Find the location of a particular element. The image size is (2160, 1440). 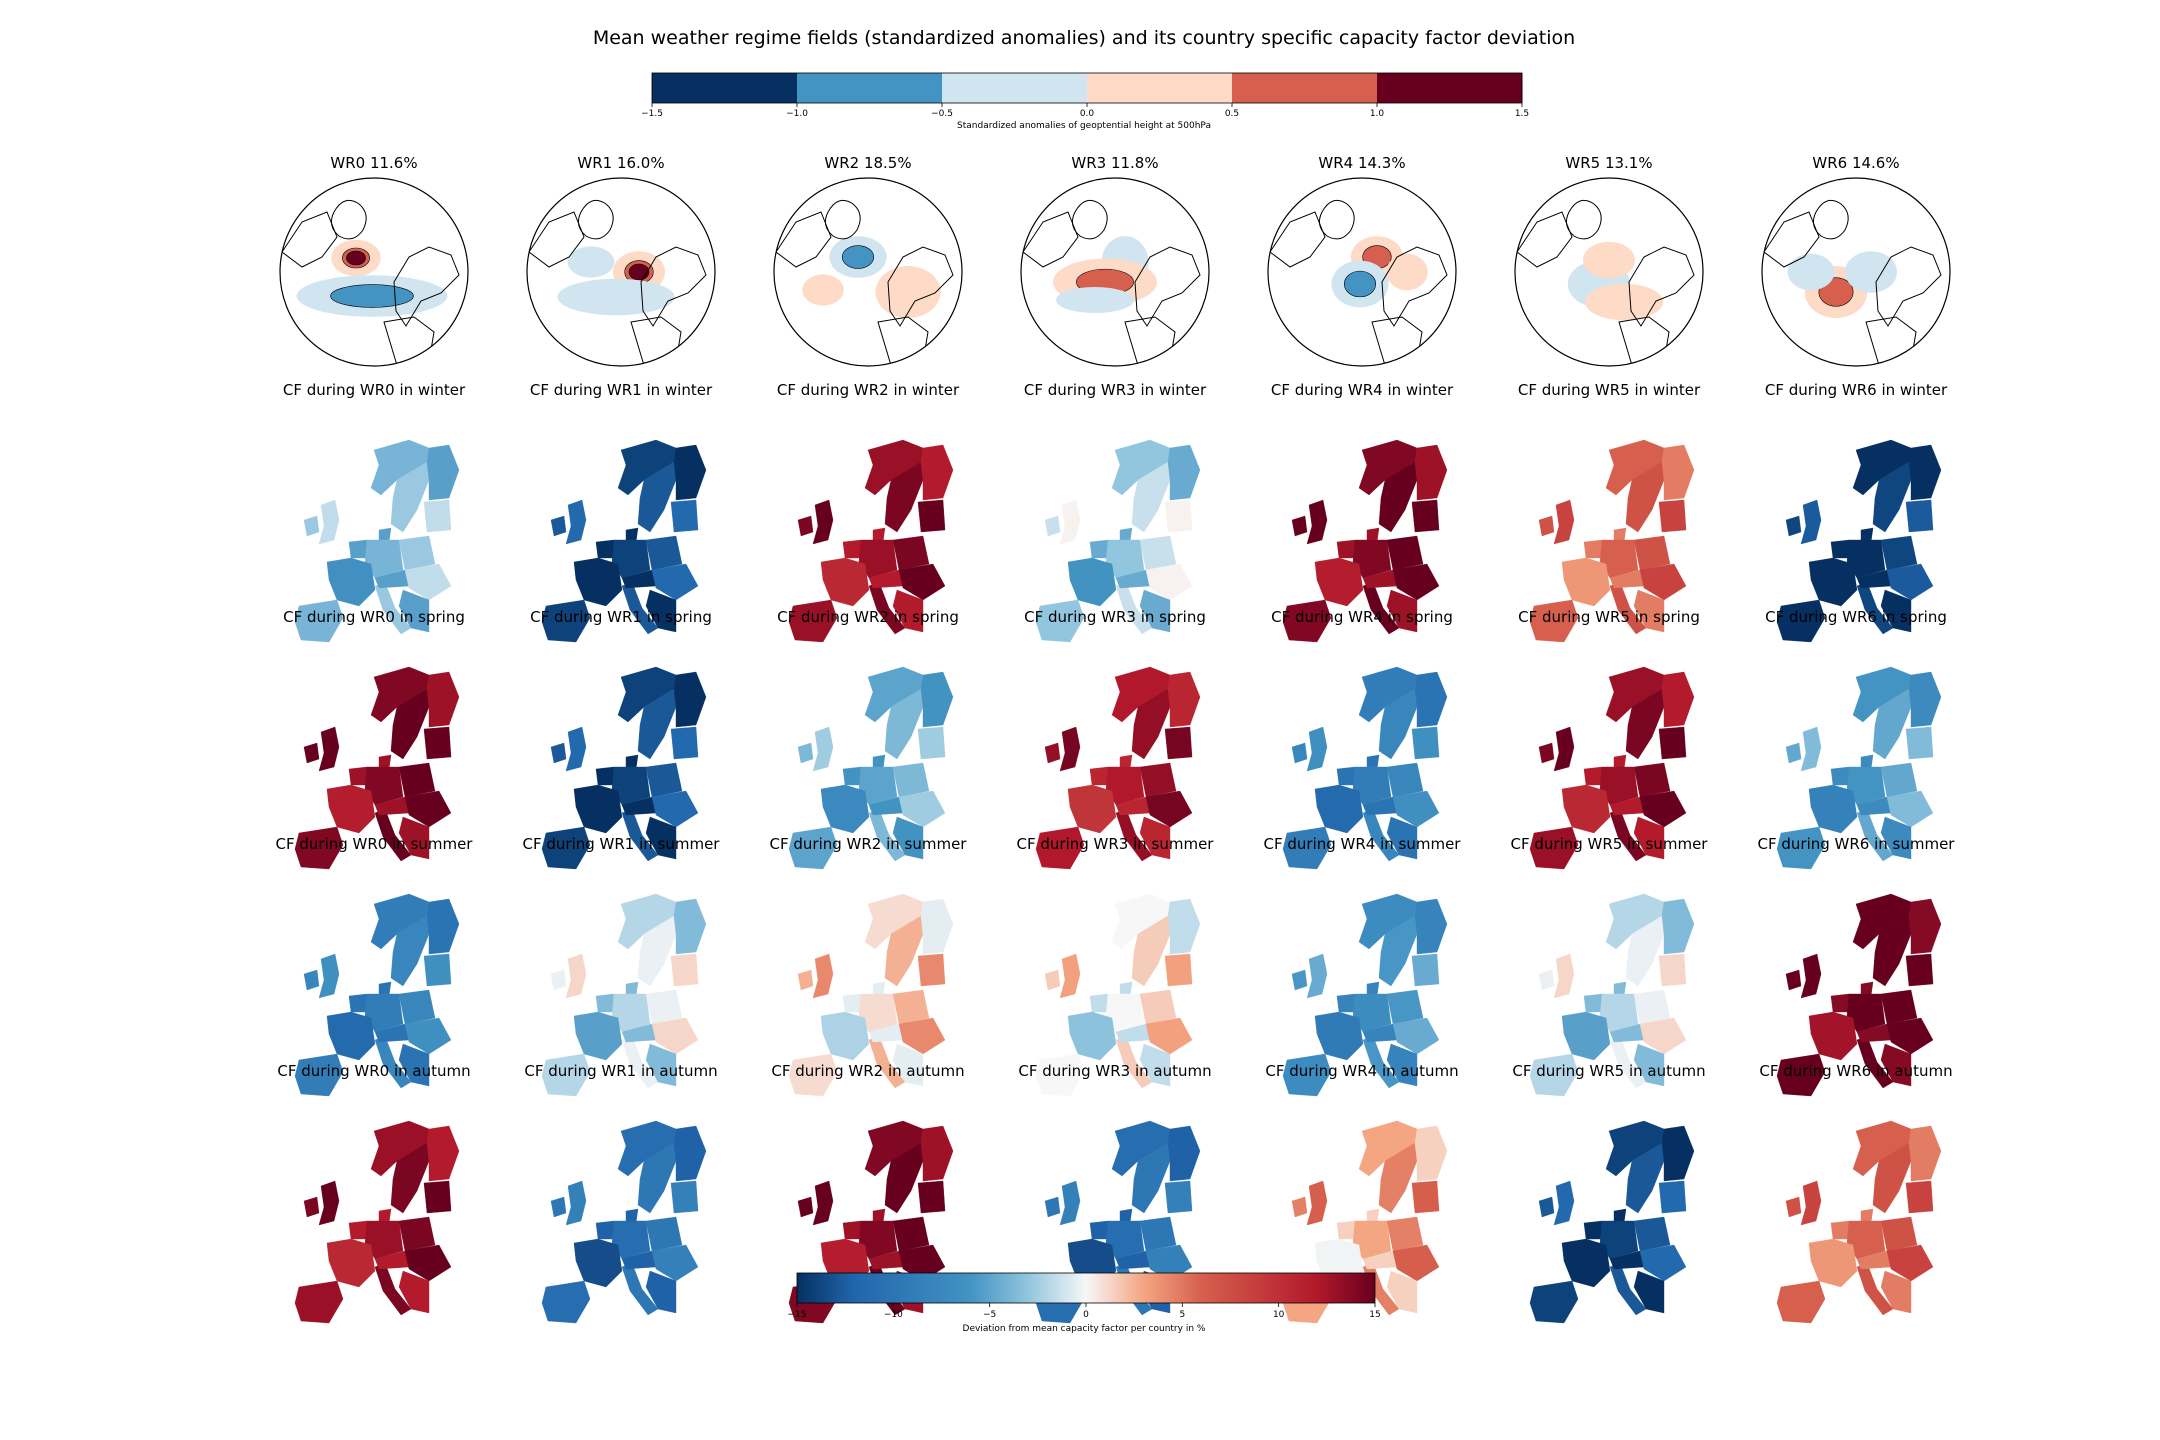

cf-panel-title: CF during WR1 in spring is located at coordinates (621, 617).